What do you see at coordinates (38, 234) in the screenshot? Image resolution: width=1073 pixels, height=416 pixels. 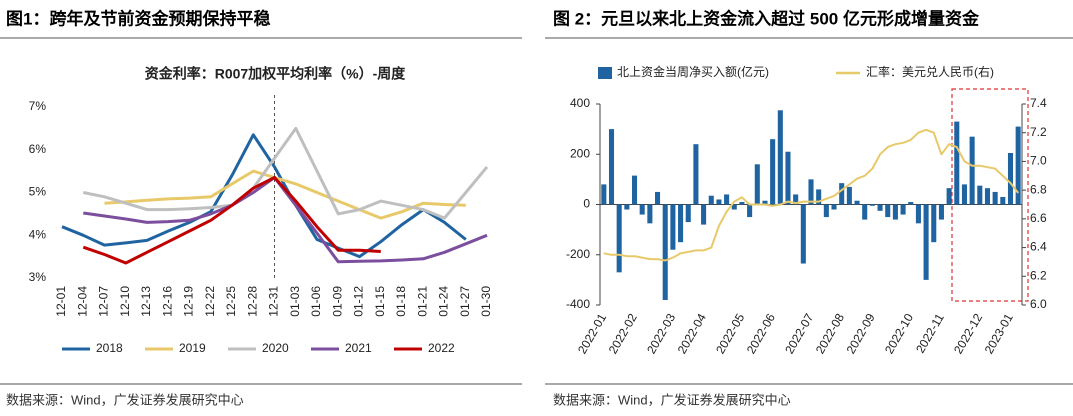 I see `y-tick-label: 4%` at bounding box center [38, 234].